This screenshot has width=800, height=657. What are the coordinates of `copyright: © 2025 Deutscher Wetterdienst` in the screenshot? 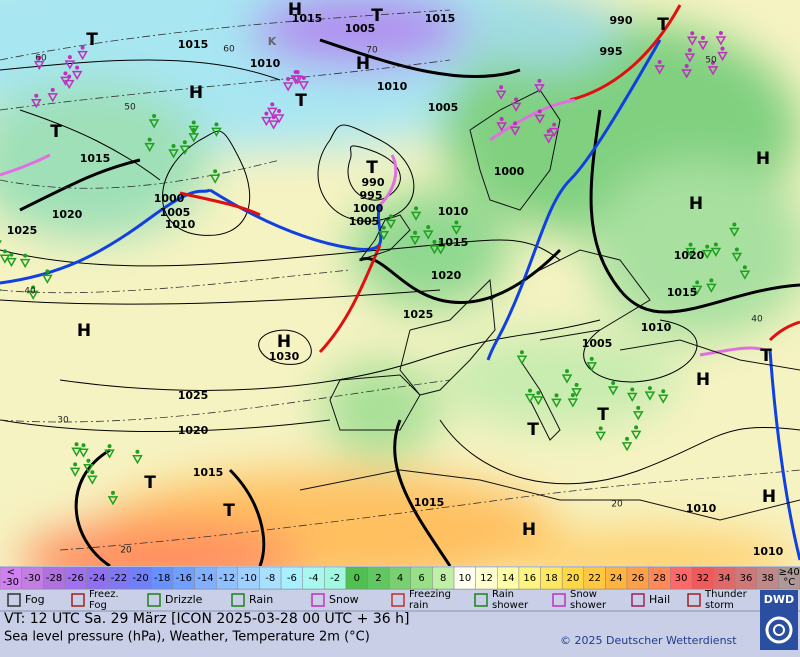 It's located at (648, 640).